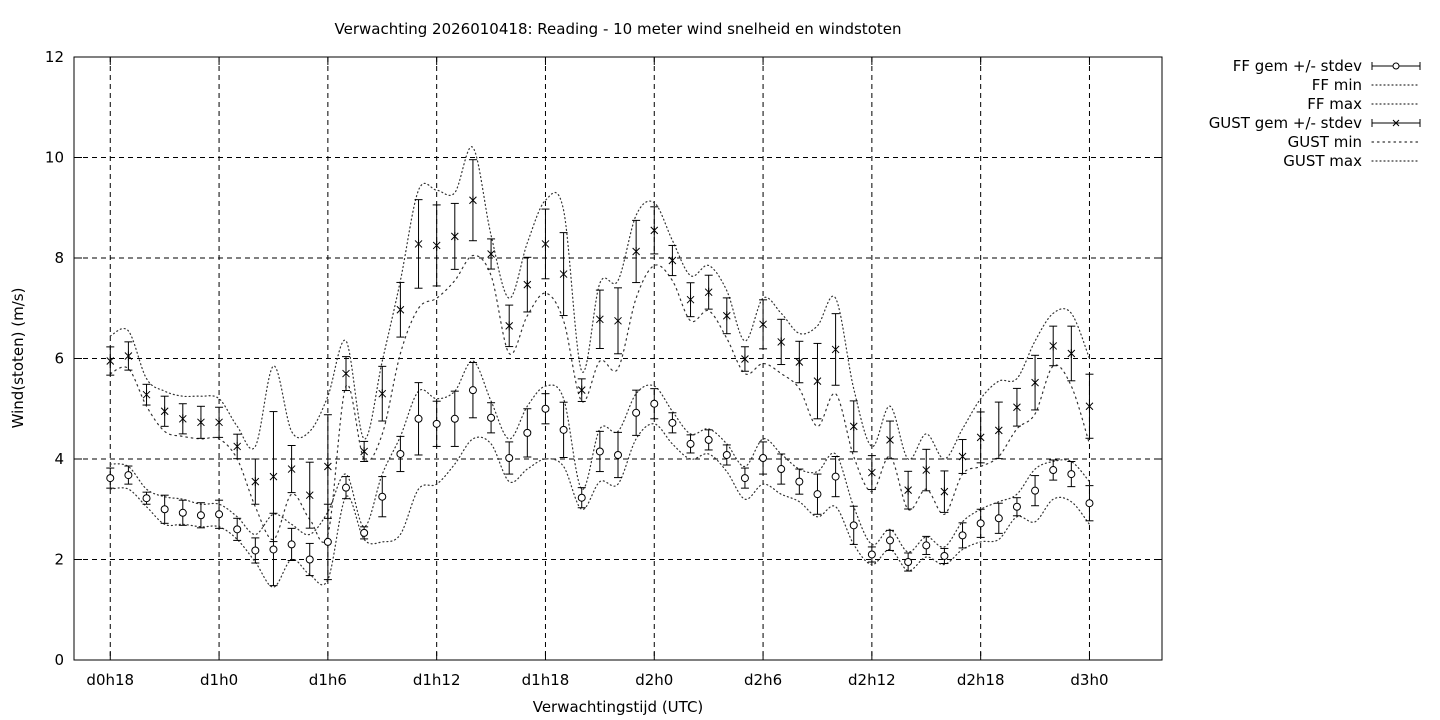  Describe the element at coordinates (1334, 104) in the screenshot. I see `legend-label: FF max` at that location.